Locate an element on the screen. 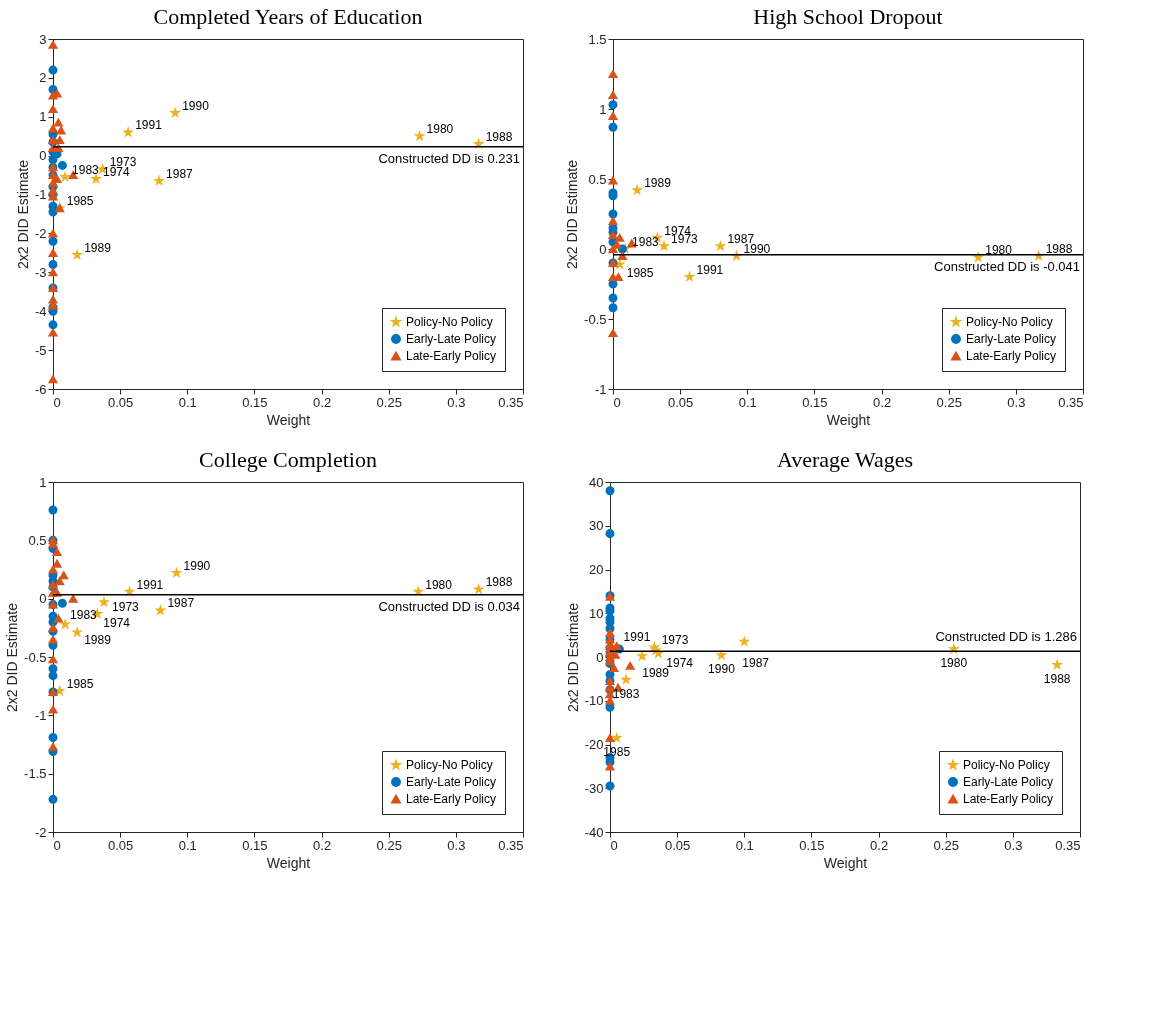 The height and width of the screenshot is (1034, 1149). y-tick-label: -6 is located at coordinates (40, 389).